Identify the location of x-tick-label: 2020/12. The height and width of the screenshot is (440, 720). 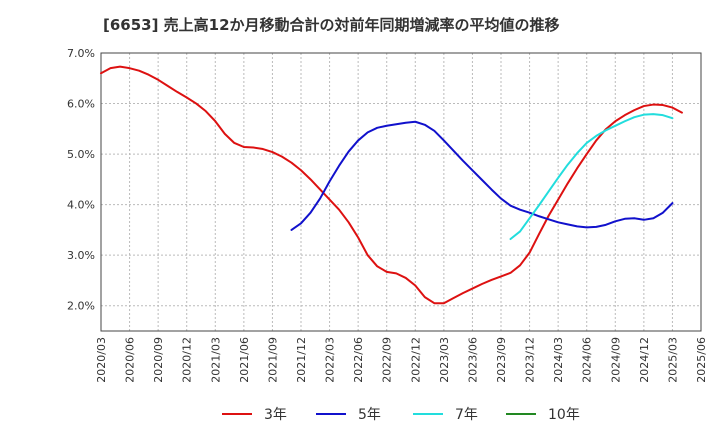
(187, 360).